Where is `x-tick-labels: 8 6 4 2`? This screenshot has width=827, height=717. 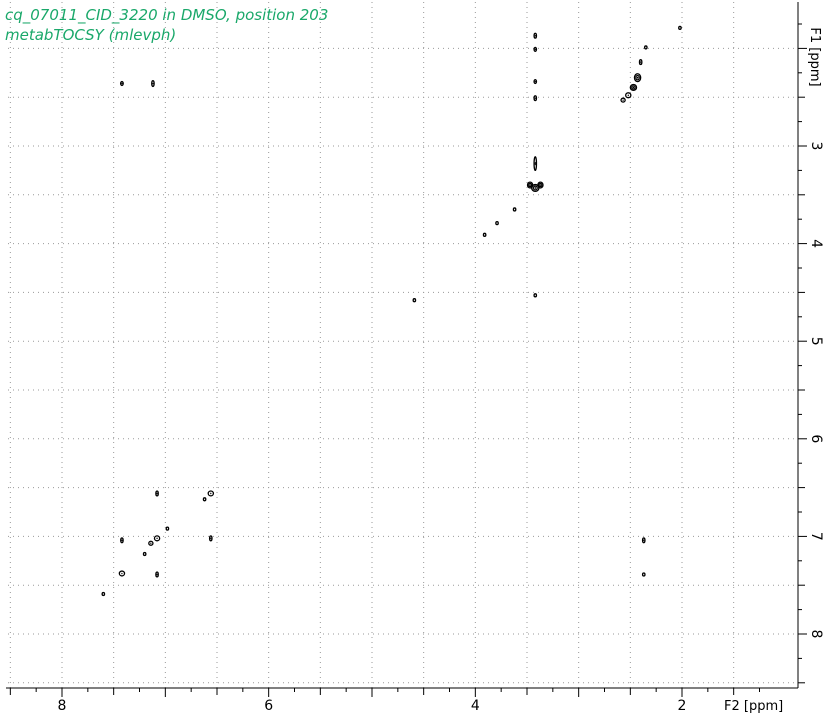 x-tick-labels: 8 6 4 2 is located at coordinates (372, 706).